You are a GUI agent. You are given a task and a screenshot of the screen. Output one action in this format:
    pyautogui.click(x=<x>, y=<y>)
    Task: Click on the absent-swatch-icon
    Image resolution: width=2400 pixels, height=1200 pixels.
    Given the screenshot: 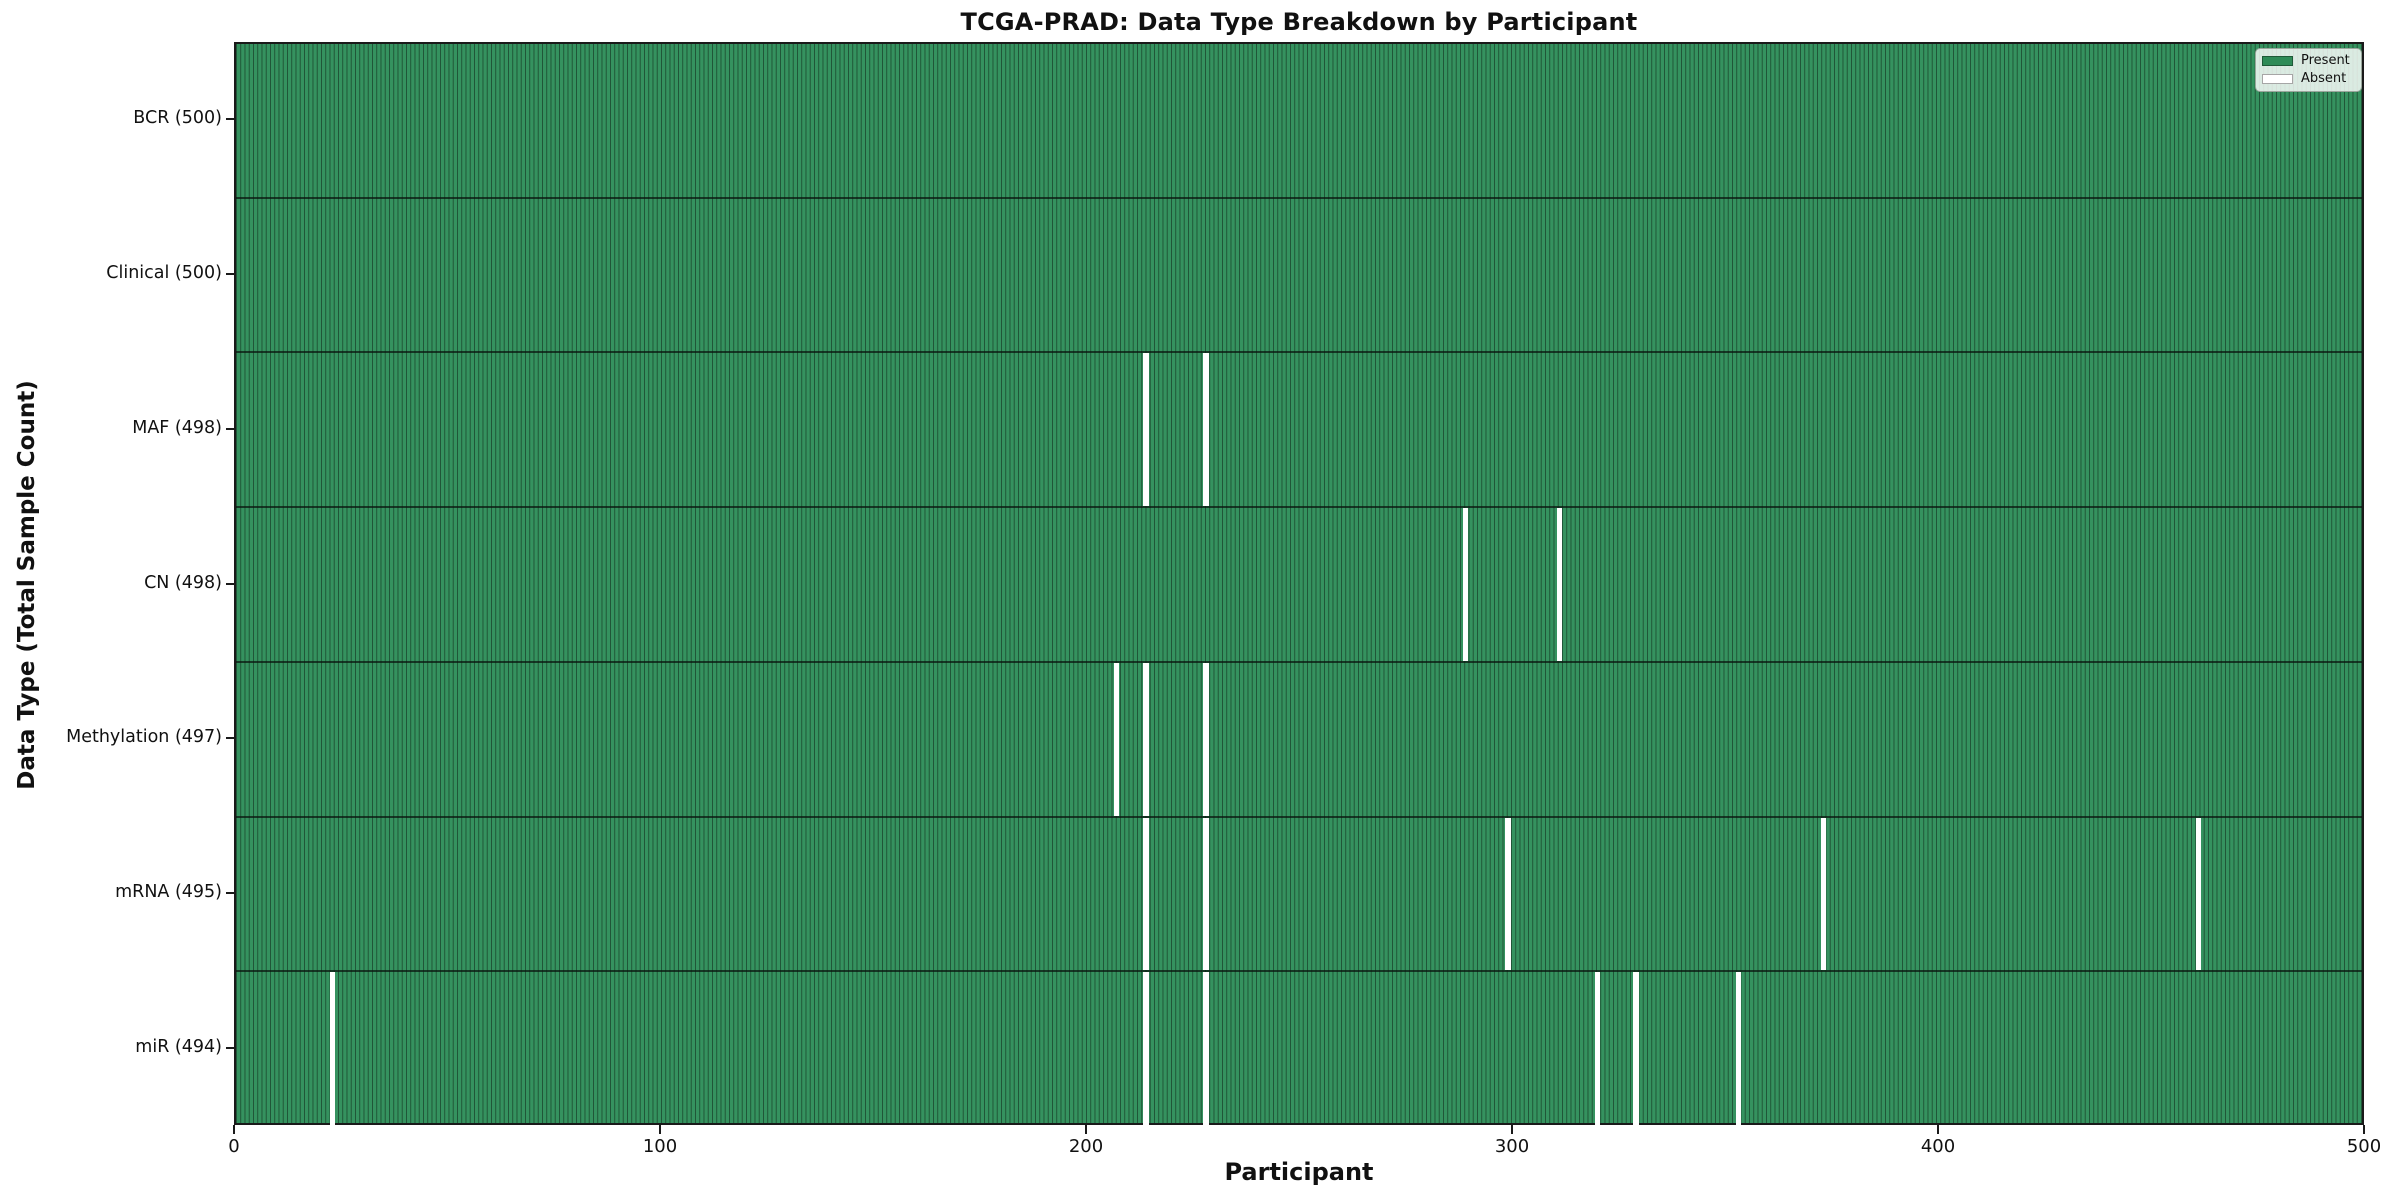 What is the action you would take?
    pyautogui.click(x=2277, y=79)
    